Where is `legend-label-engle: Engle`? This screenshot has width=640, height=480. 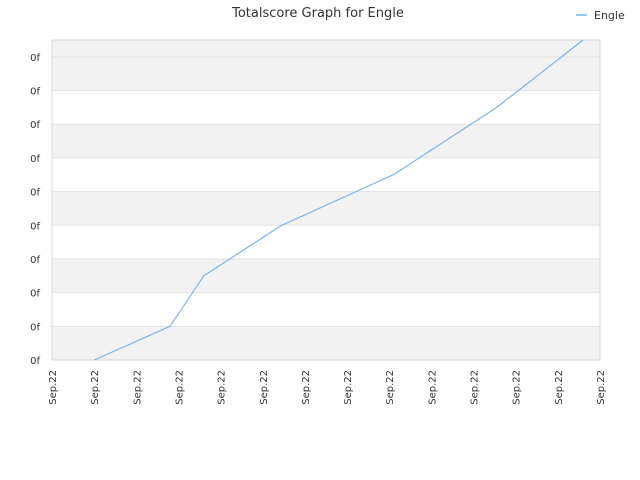
legend-label-engle: Engle is located at coordinates (609, 15).